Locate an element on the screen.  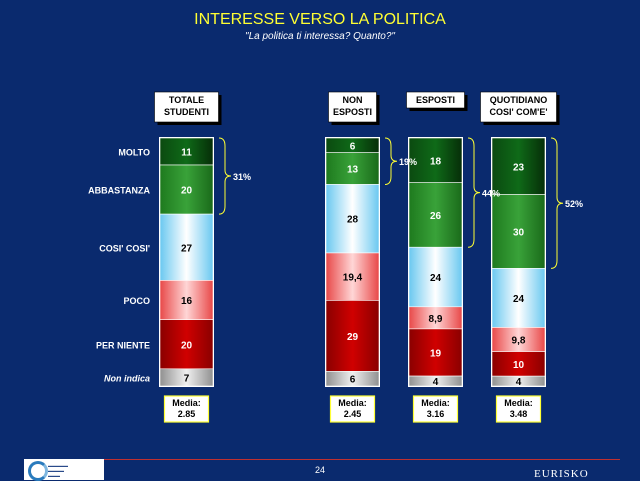
footer-divider is located at coordinates (340, 459).